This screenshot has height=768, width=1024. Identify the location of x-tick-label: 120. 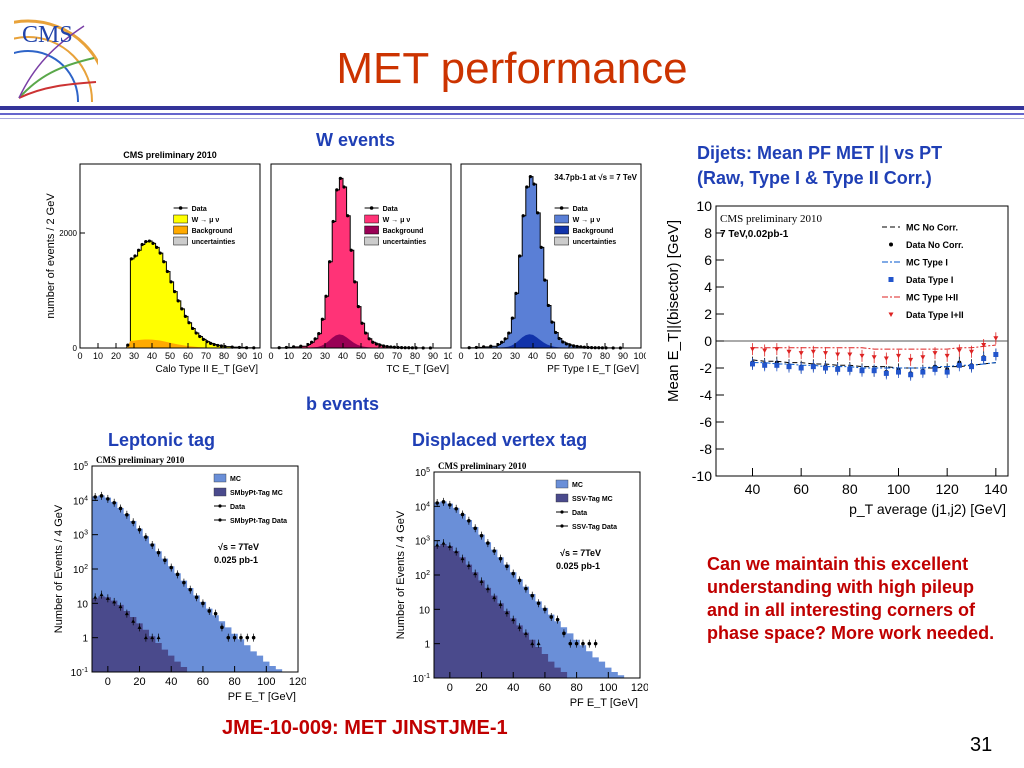
(297, 682).